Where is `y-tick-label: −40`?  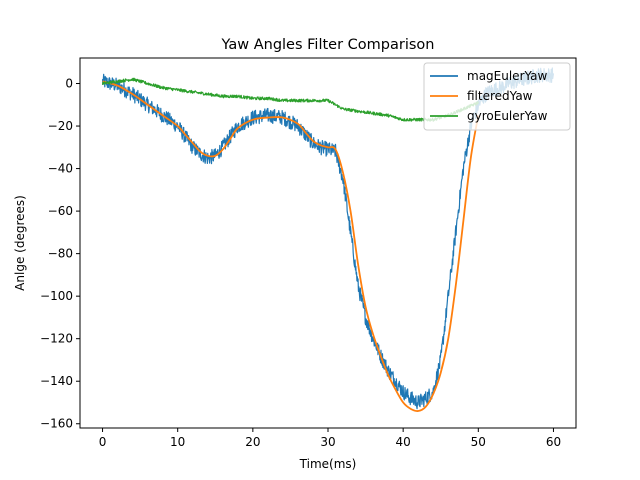
y-tick-label: −40 is located at coordinates (60, 169).